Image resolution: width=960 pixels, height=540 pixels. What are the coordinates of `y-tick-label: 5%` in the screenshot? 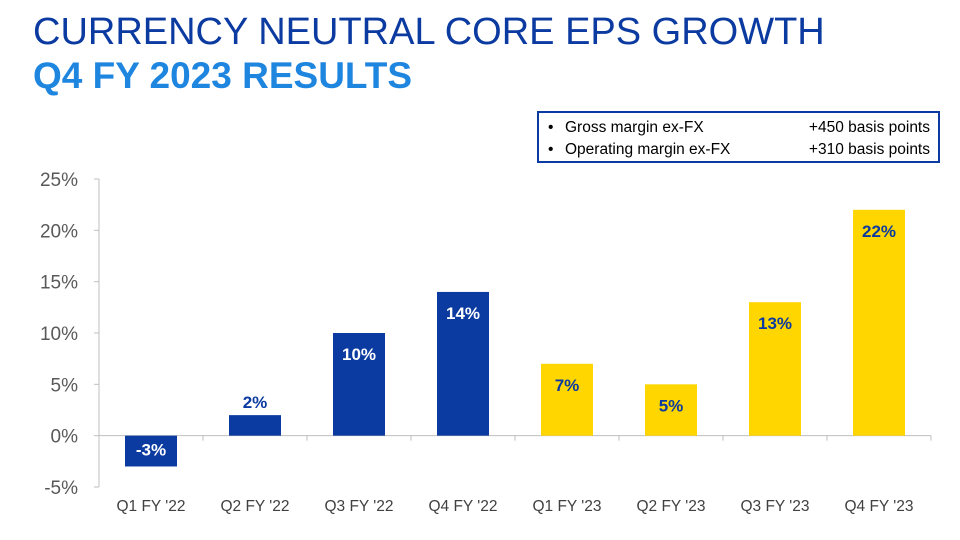 It's located at (65, 385).